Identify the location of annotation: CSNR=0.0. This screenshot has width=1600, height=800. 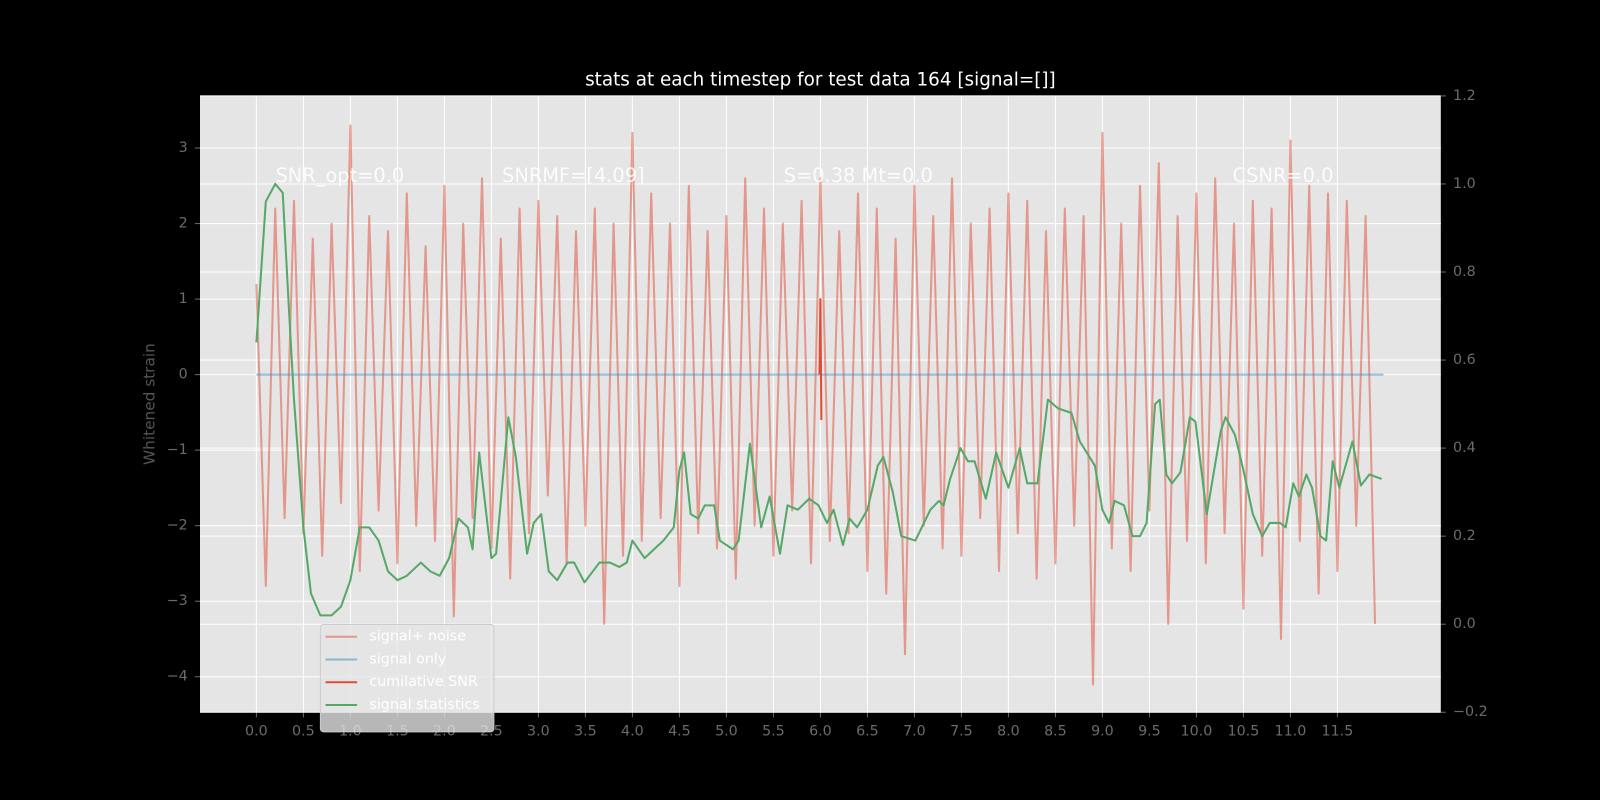
(1283, 175).